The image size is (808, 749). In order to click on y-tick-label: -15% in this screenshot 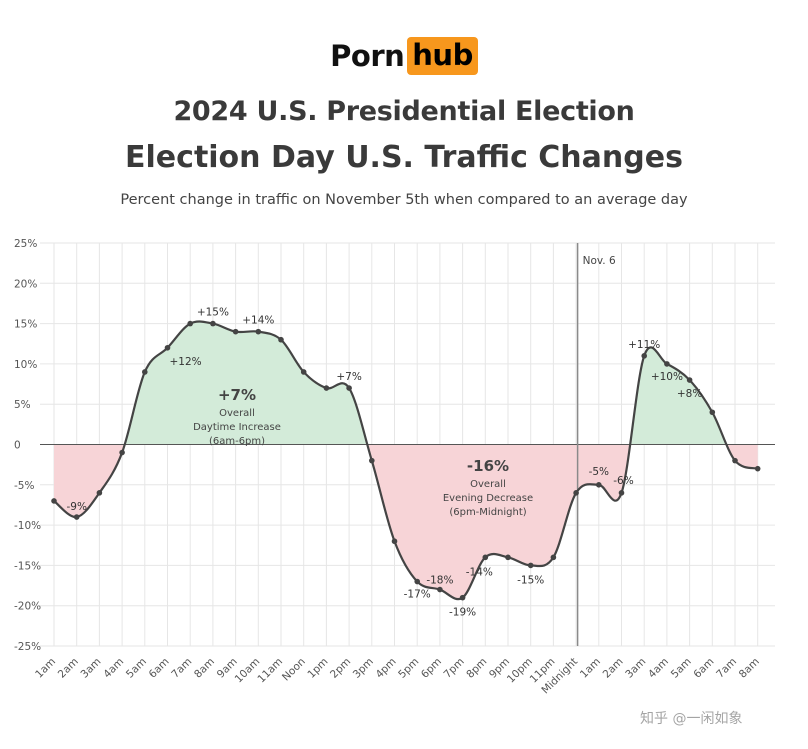, I will do `click(27, 566)`.